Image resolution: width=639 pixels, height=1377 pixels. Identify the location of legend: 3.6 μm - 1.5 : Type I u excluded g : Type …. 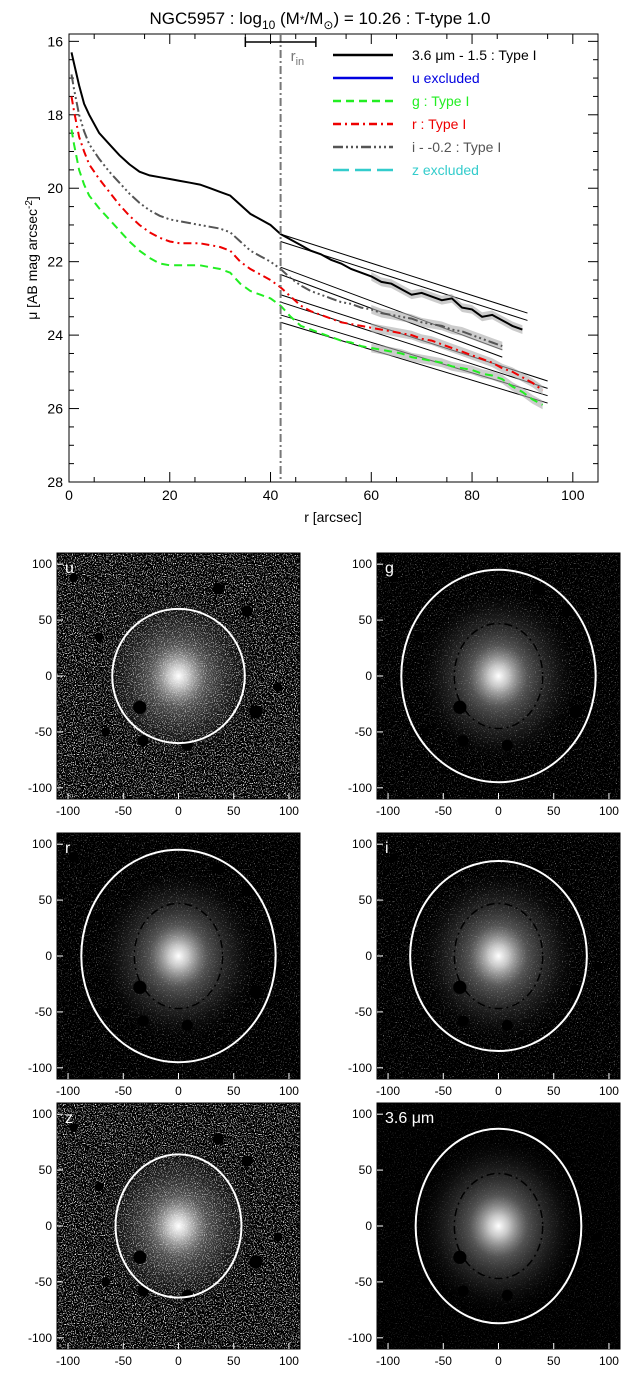
(435, 112).